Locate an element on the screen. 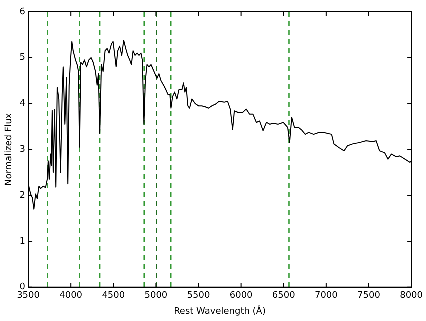  x-tick-label: 6500 is located at coordinates (284, 296).